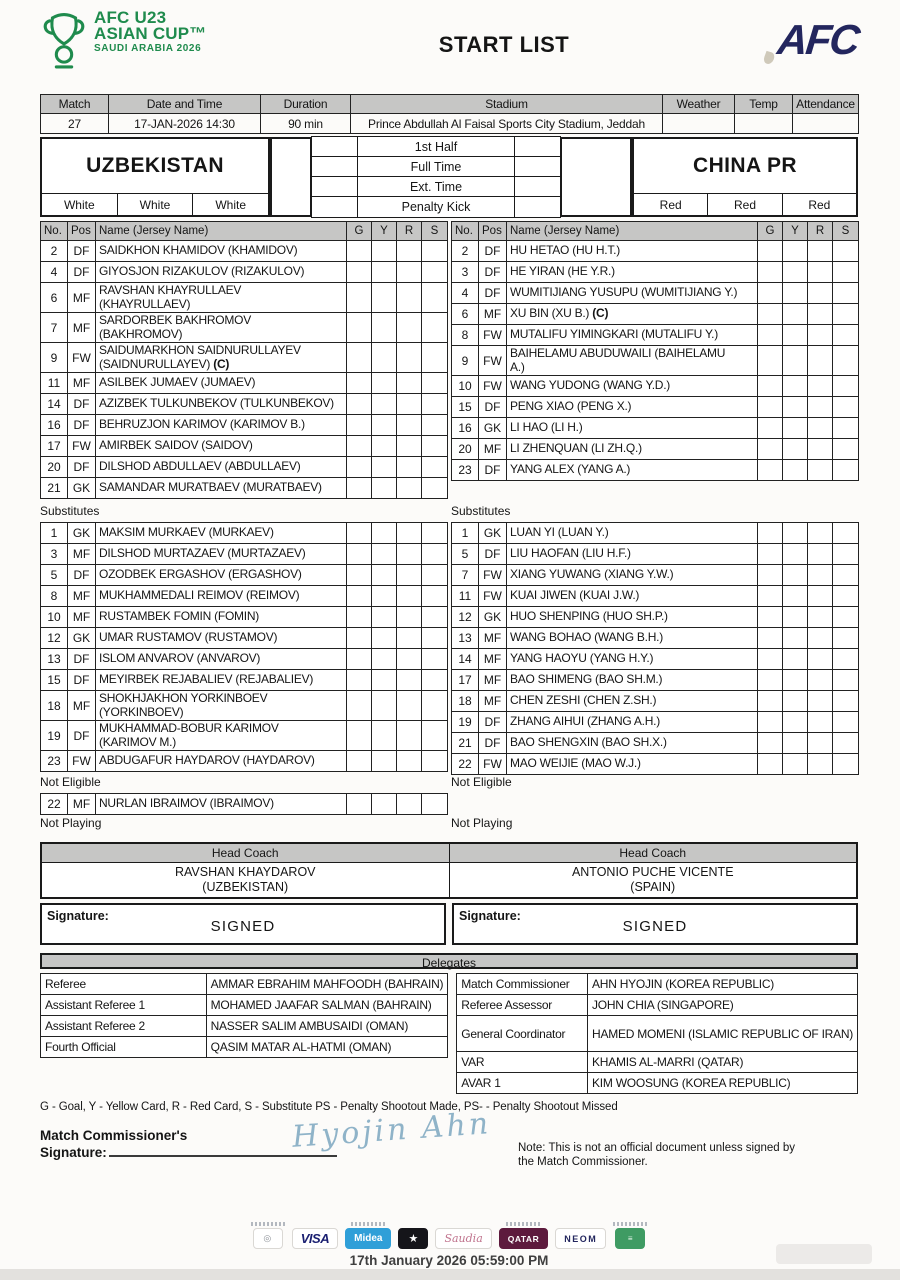 The height and width of the screenshot is (1280, 900). Describe the element at coordinates (221, 363) in the screenshot. I see `captain-mark: (C)` at that location.